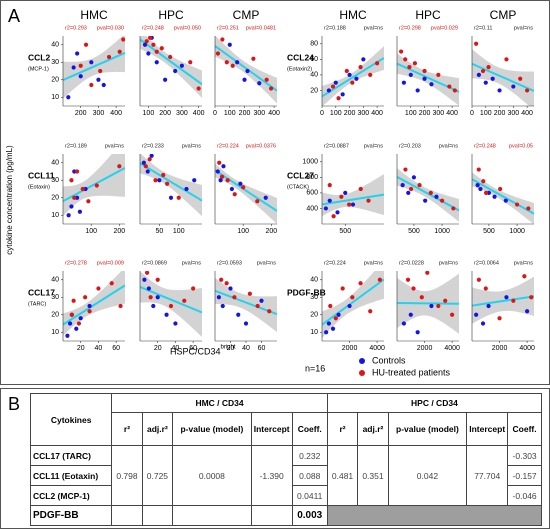 The image size is (550, 529). I want to click on row-label: CCL24, so click(300, 57).